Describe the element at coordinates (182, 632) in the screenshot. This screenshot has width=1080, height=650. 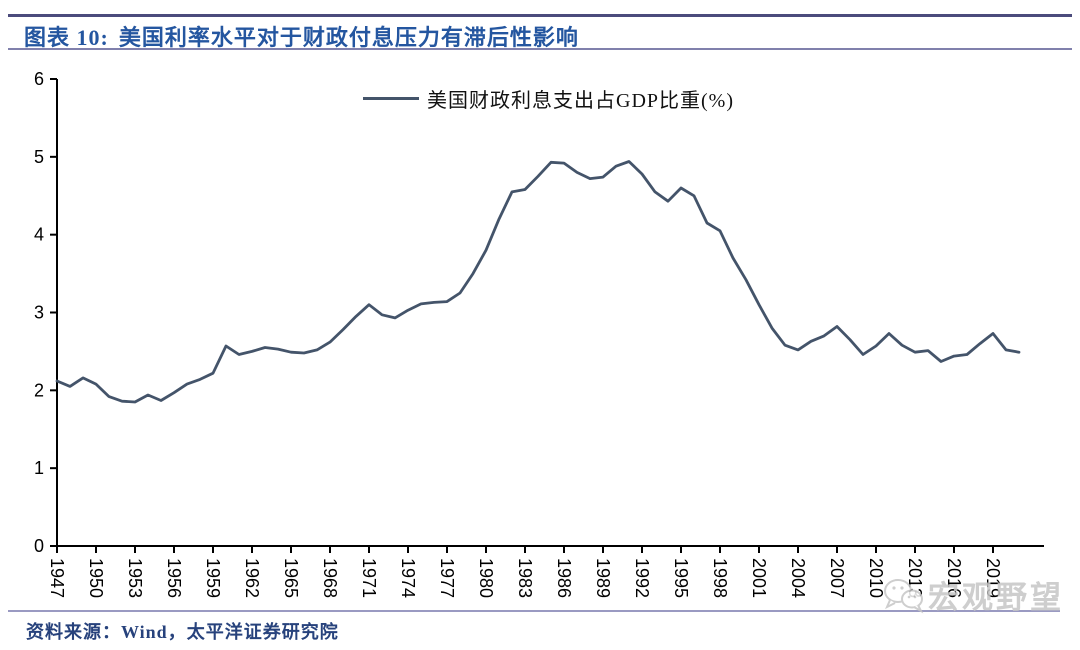
I see `source-note: 资料来源：Wind，太平洋证券研究院` at that location.